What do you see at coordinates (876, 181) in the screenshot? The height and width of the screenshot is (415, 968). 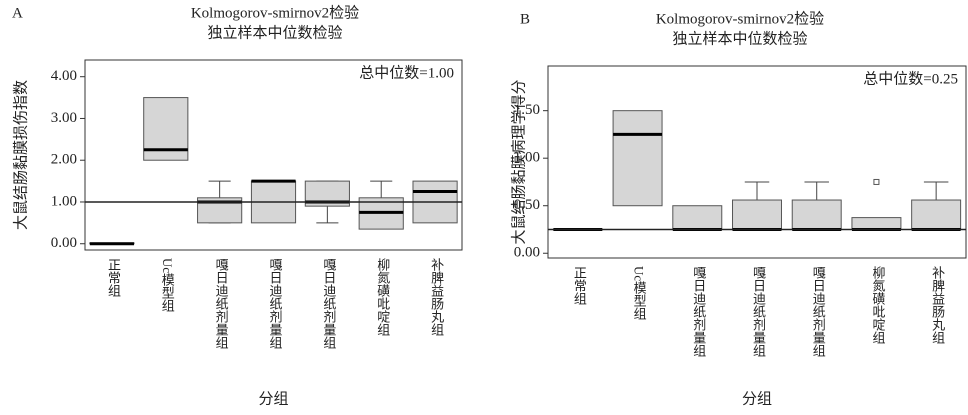 I see `outlier` at bounding box center [876, 181].